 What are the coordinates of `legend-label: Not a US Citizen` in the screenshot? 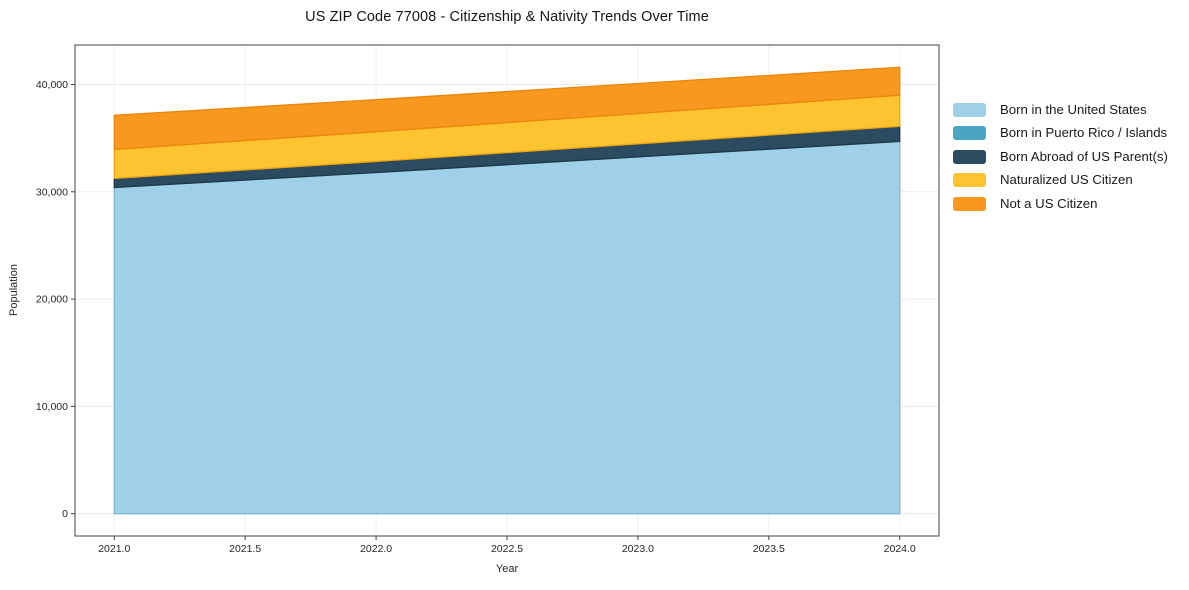 It's located at (1049, 203).